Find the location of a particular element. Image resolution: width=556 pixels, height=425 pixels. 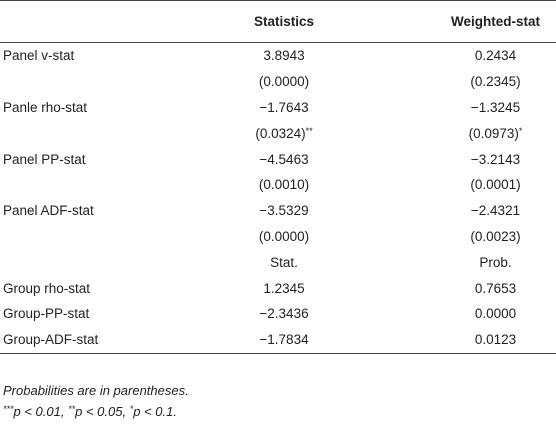

cell: −1.3245 is located at coordinates (495, 107).